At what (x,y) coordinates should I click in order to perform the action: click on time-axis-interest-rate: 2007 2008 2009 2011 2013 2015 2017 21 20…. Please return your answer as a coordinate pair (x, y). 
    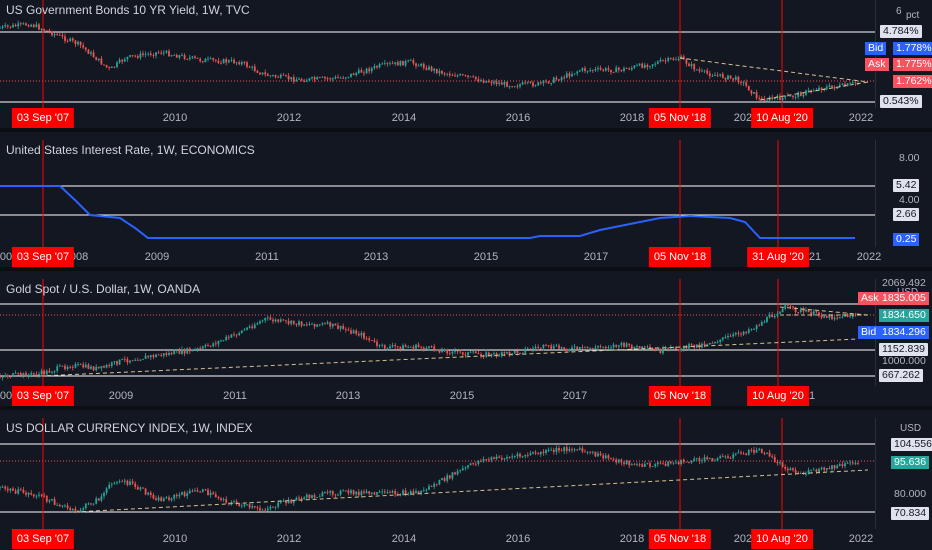
    Looking at the image, I should click on (440, 257).